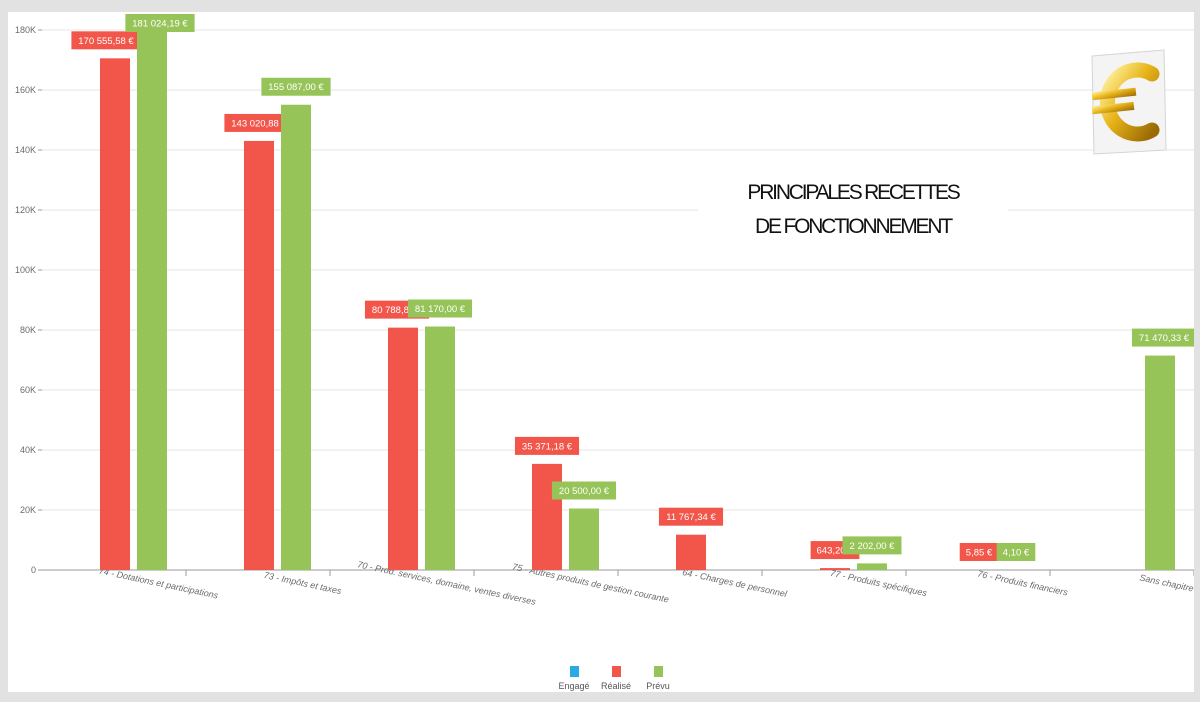 The image size is (1200, 702). What do you see at coordinates (658, 678) in the screenshot?
I see `legend-item-prevu: Prévu` at bounding box center [658, 678].